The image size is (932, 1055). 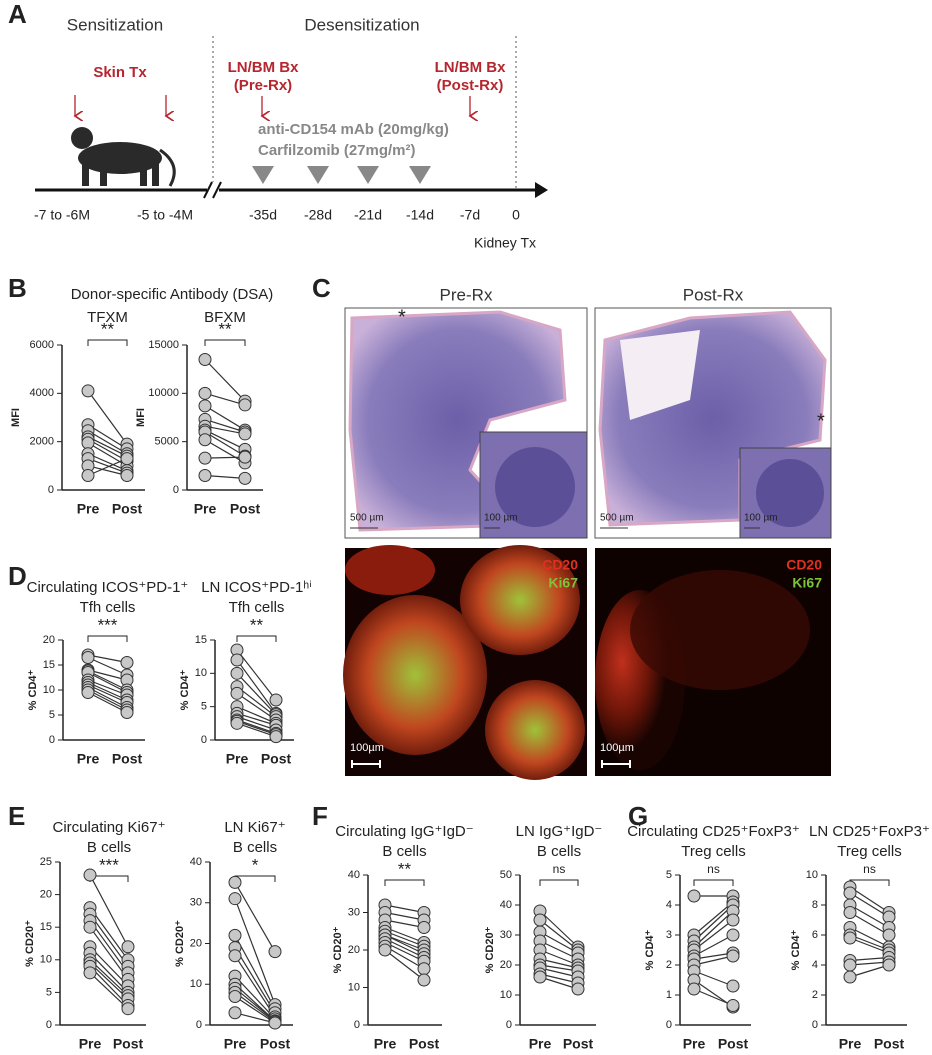 I want to click on chart-title: B cells, so click(x=109, y=847).